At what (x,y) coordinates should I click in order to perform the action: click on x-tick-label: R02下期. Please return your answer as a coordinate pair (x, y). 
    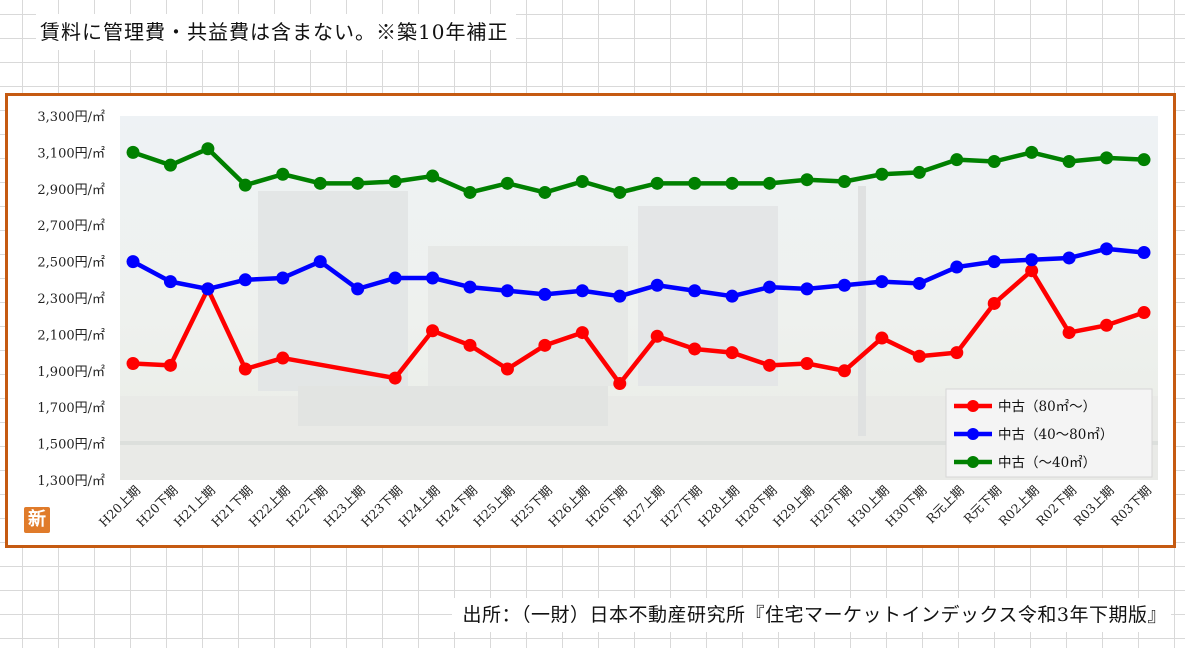
    Looking at the image, I should click on (1056, 506).